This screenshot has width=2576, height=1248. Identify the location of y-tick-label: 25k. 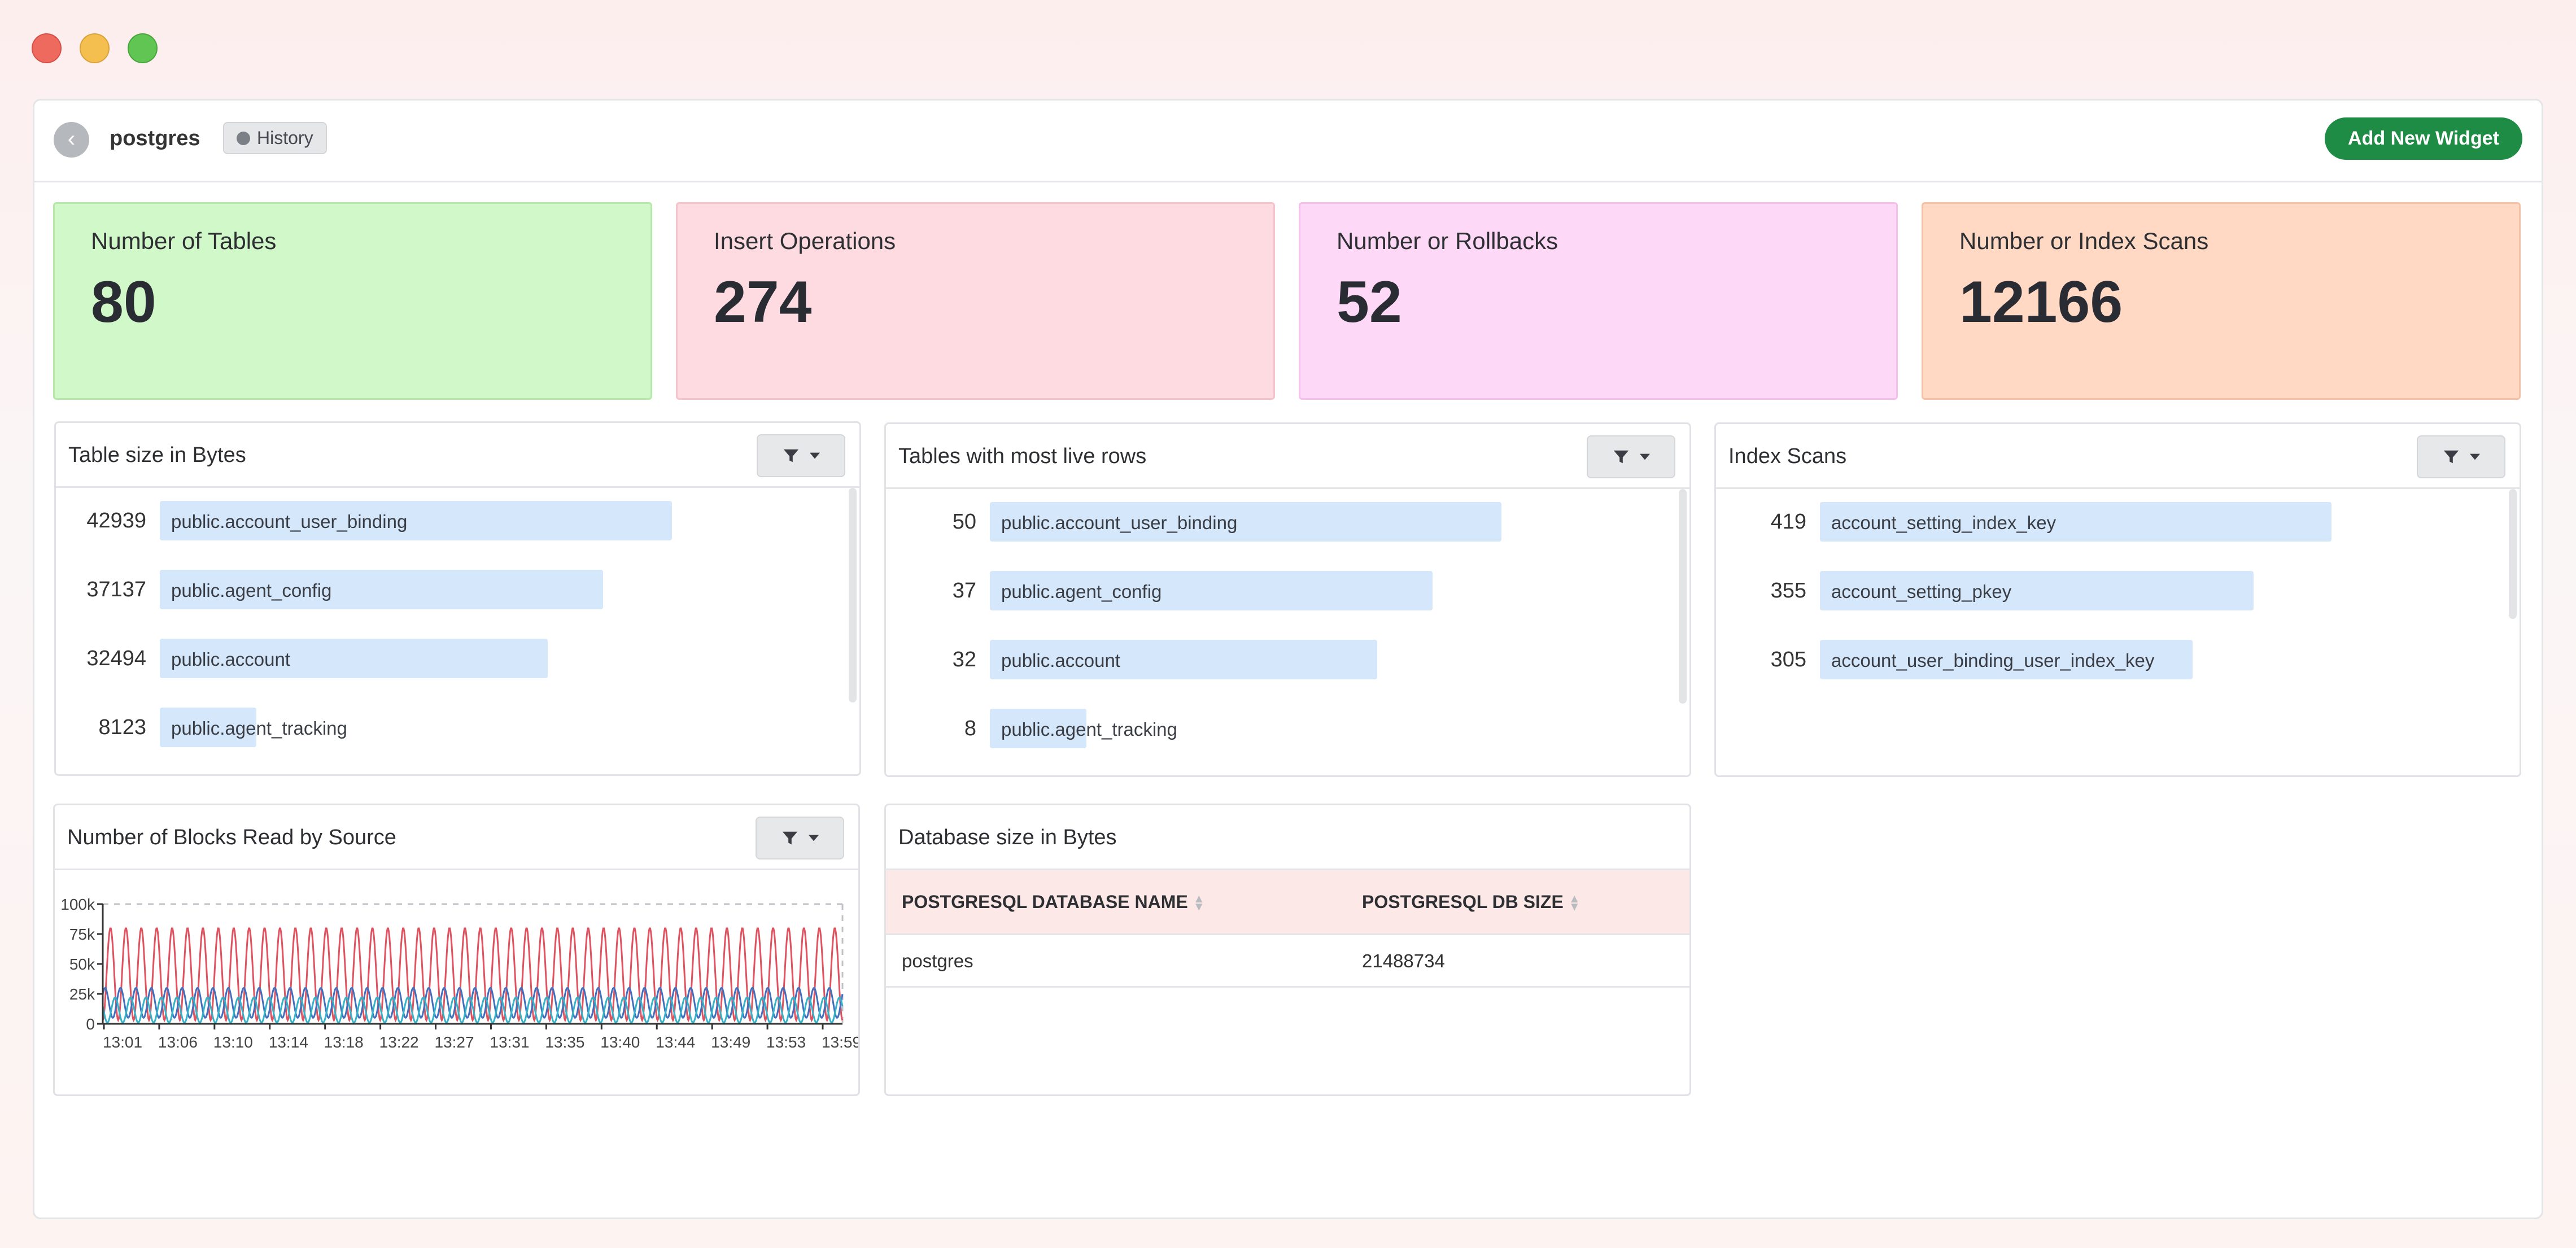
(82, 994).